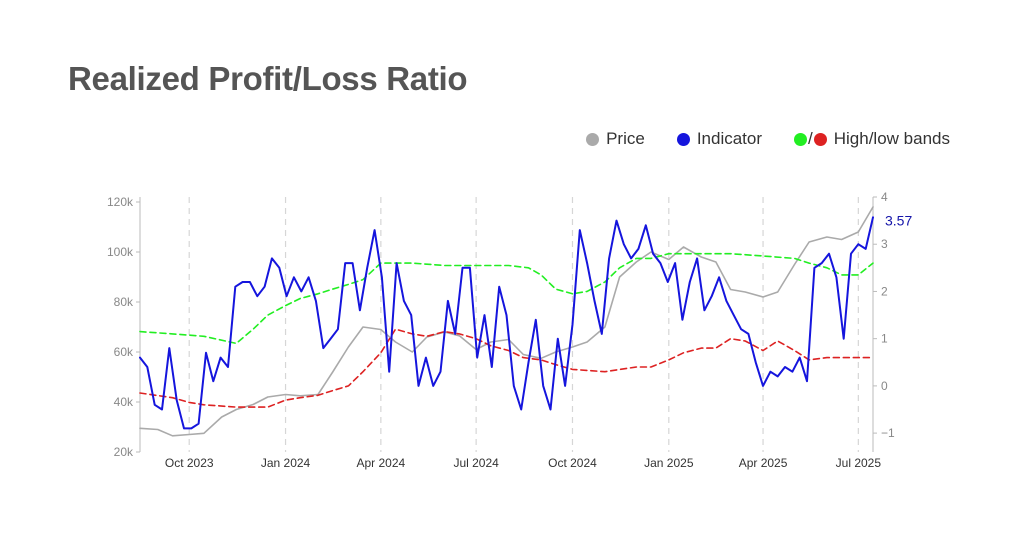 The width and height of the screenshot is (1024, 553). I want to click on legend: Price Indicator / High/low bands, so click(752, 139).